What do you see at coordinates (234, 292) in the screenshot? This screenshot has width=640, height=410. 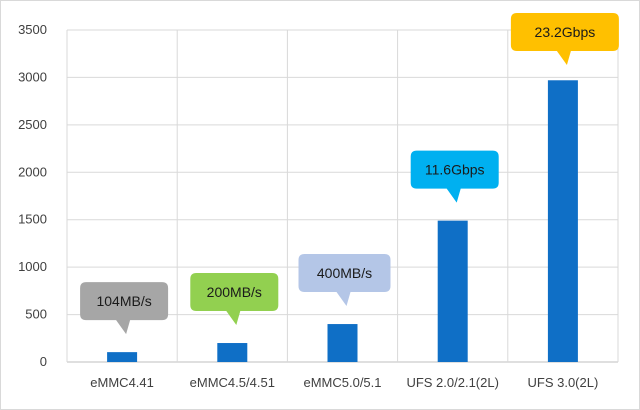 I see `callout-label: 200MB/s` at bounding box center [234, 292].